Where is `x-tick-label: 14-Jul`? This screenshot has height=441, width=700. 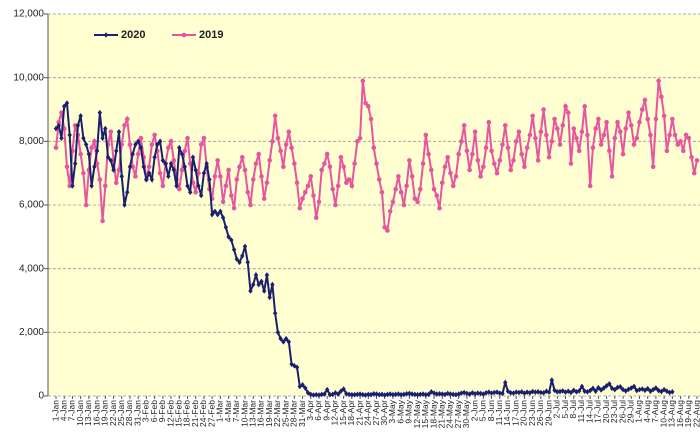 x-tick-label: 14-Jul is located at coordinates (589, 411).